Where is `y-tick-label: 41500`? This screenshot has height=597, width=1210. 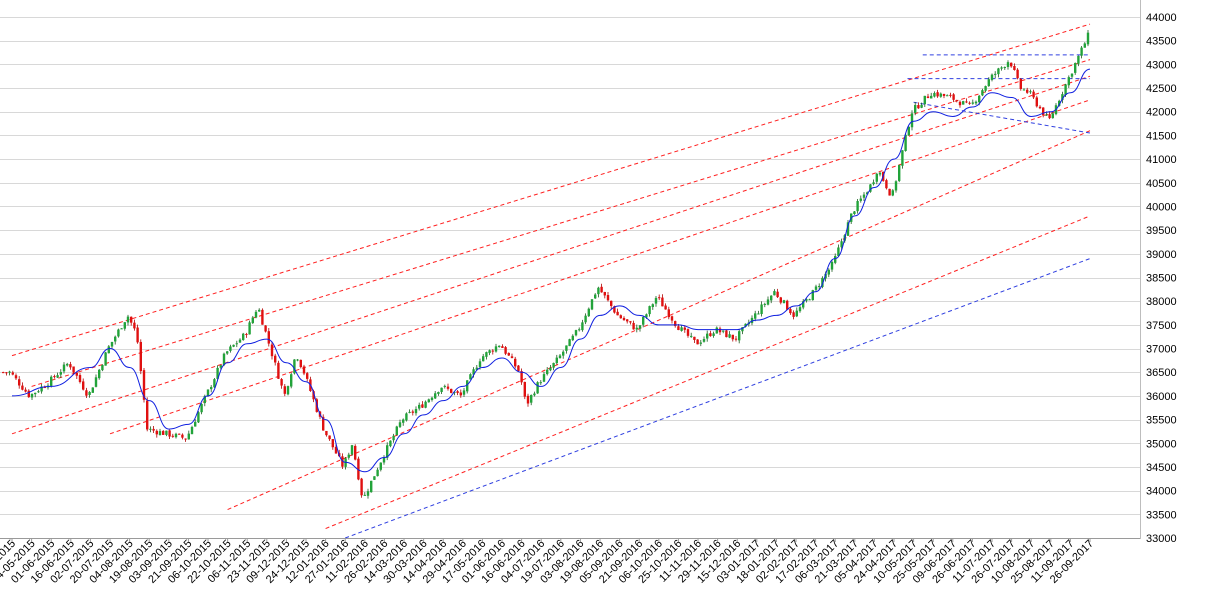
y-tick-label: 41500 is located at coordinates (1161, 136).